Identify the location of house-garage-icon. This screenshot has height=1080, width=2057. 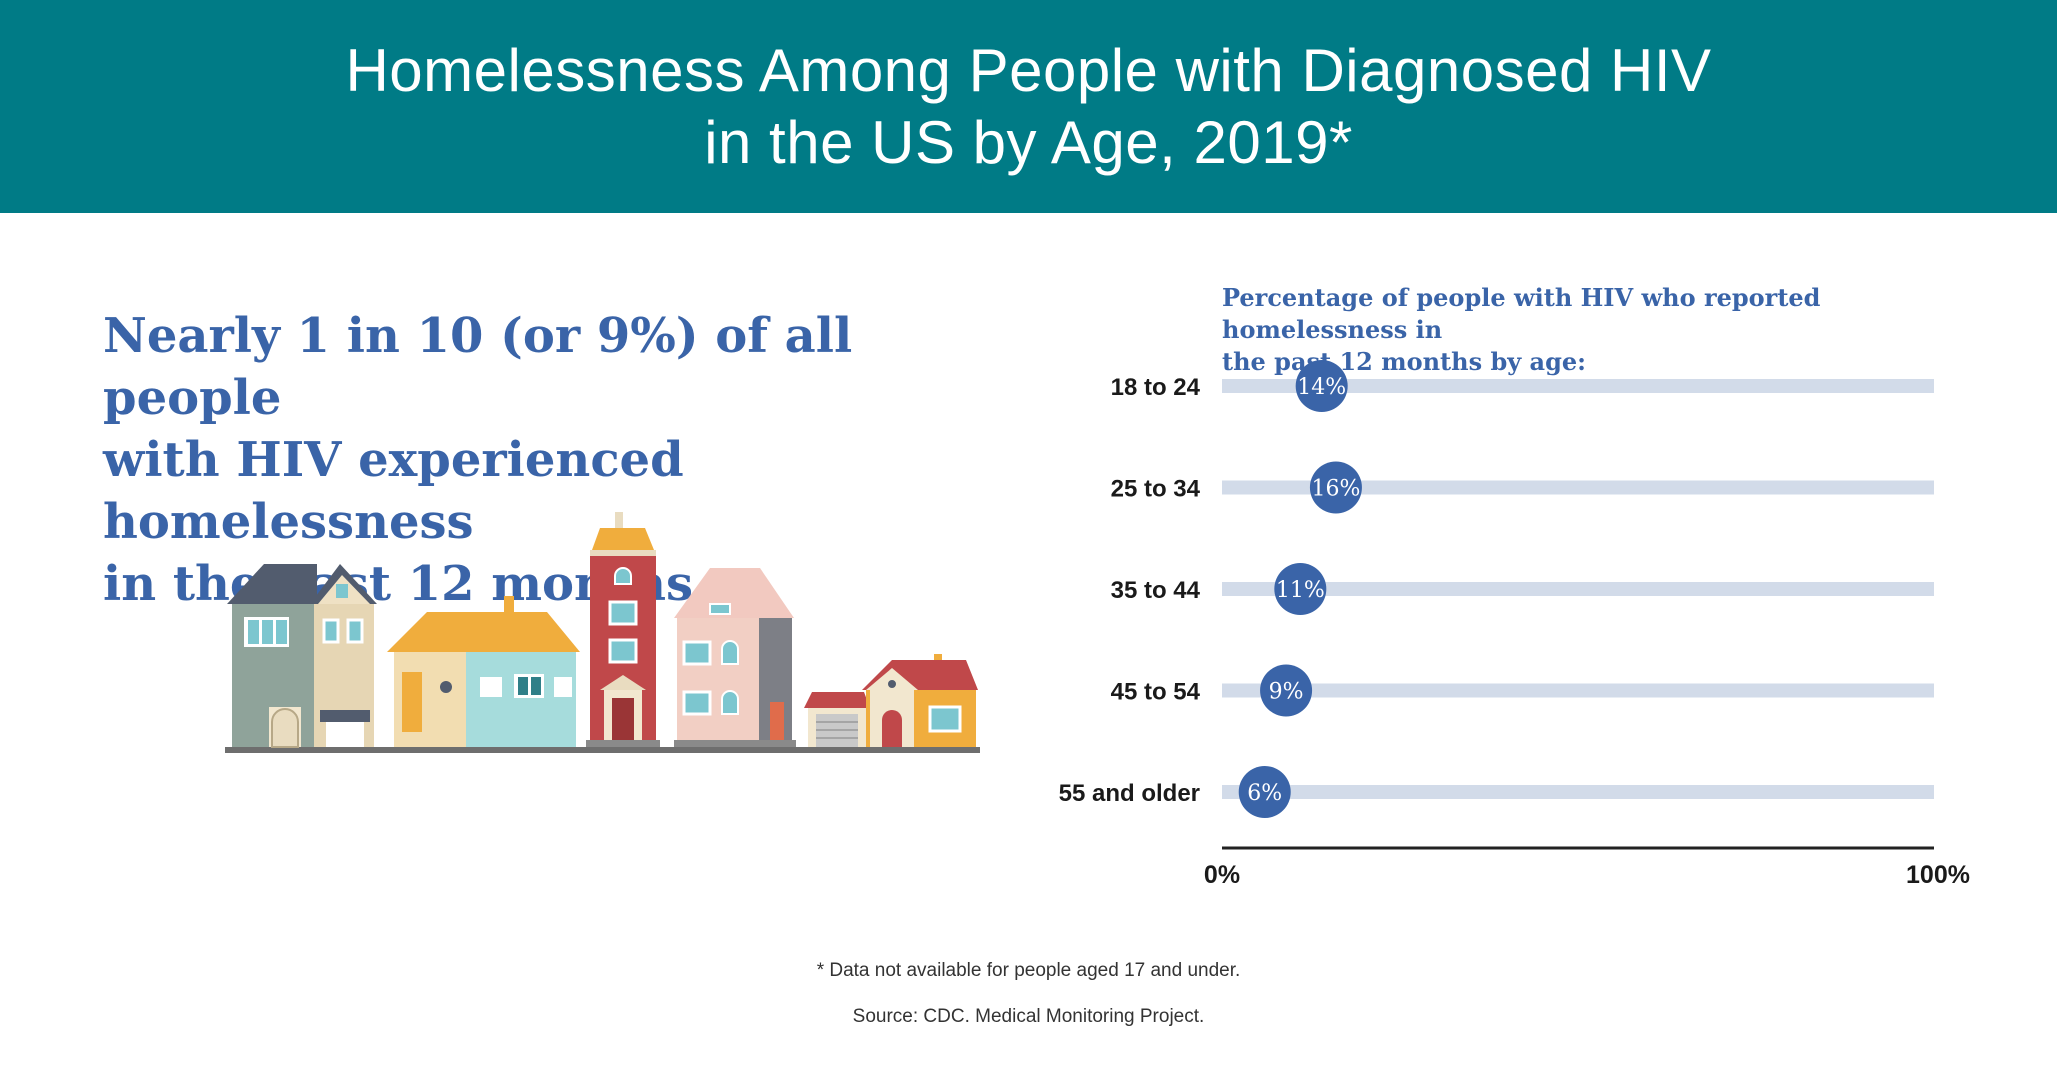
(891, 700).